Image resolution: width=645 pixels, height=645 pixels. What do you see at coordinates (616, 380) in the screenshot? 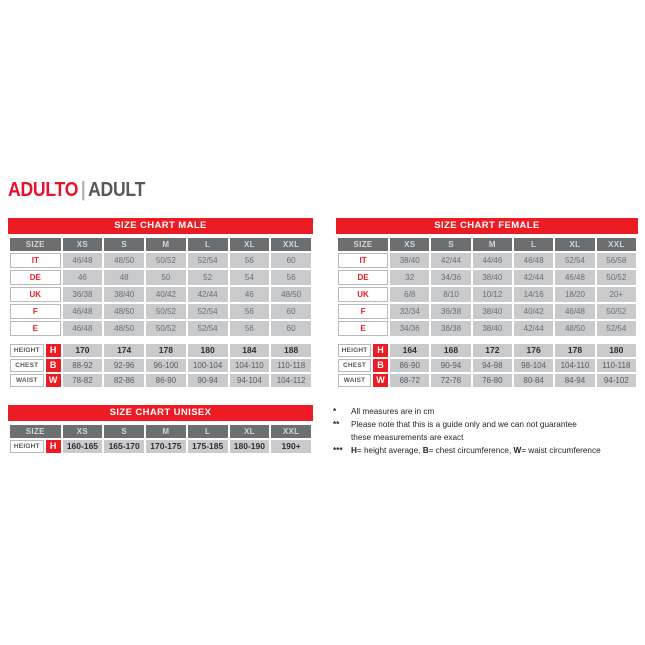
I see `cell-value: 94-102` at bounding box center [616, 380].